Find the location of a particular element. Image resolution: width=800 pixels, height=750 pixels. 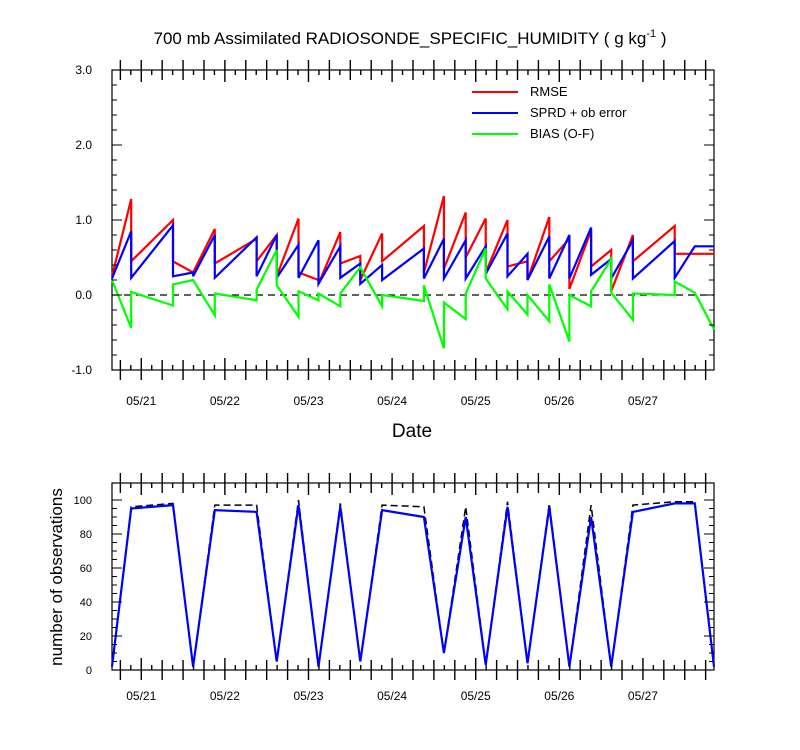

legend: RMSE SPRD + ob error BIAS (O-F) is located at coordinates (549, 112).